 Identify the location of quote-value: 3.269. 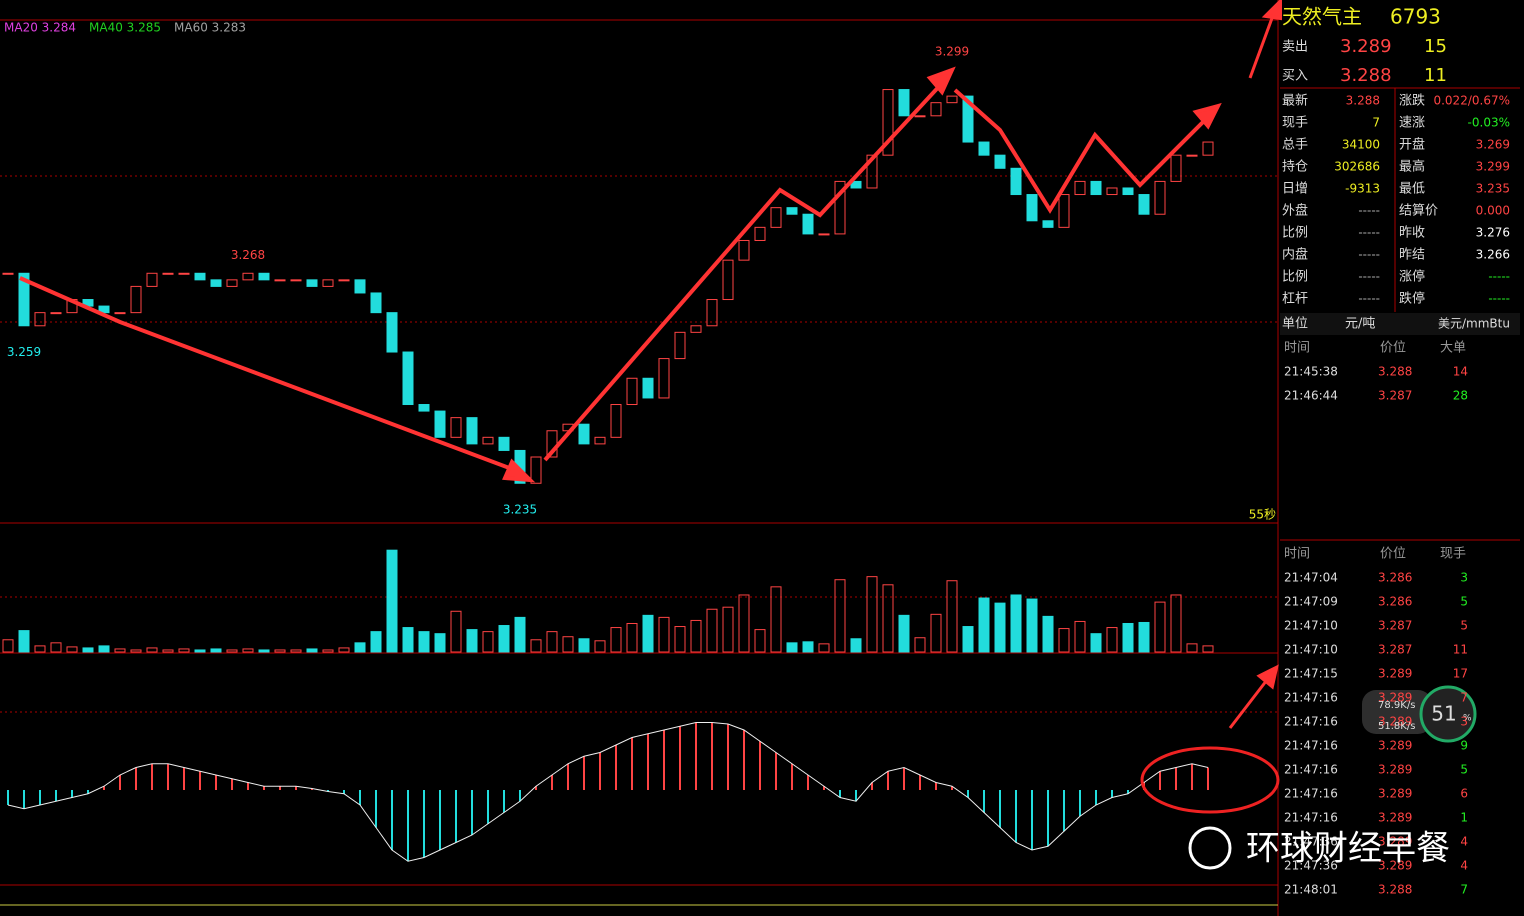
(1493, 145).